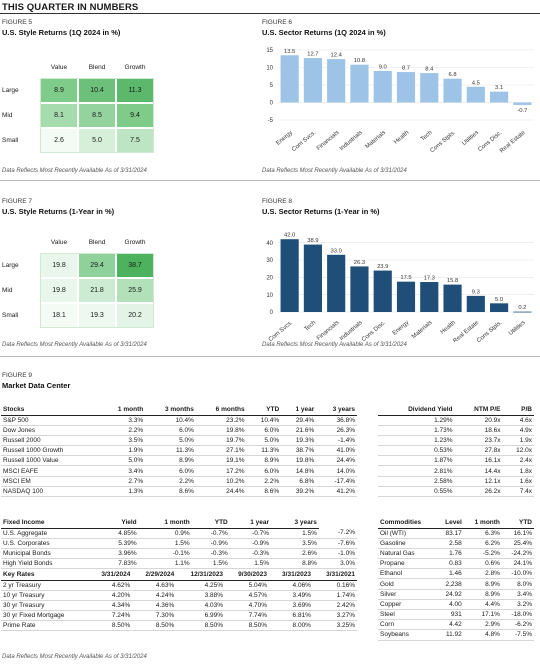  Describe the element at coordinates (450, 543) in the screenshot. I see `table-cell: 2.58` at that location.